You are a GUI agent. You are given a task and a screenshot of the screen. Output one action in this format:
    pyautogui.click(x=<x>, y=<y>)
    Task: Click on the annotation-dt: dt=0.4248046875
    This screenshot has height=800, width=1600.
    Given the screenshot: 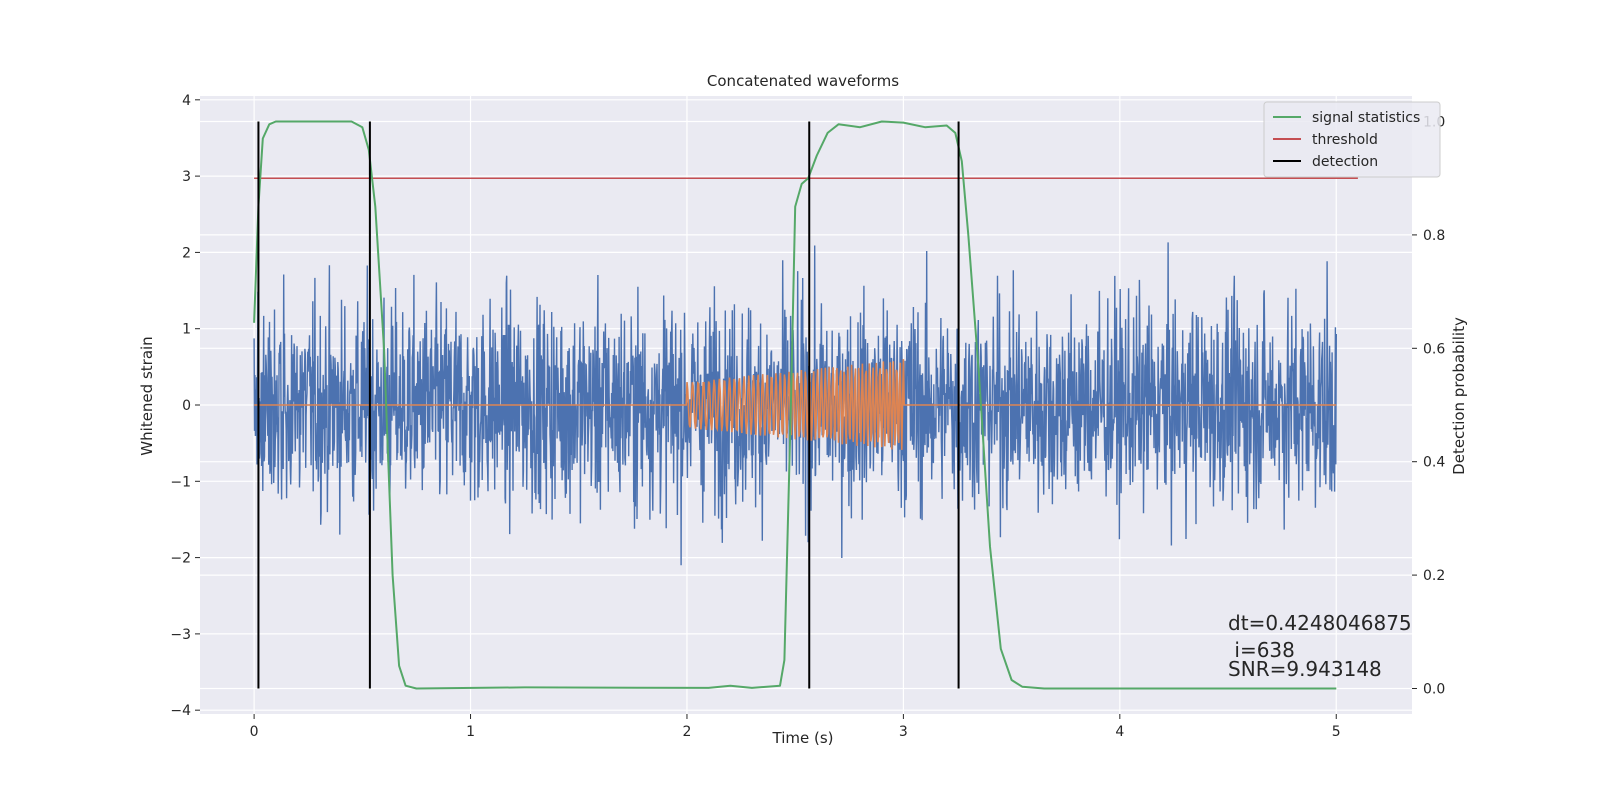 What is the action you would take?
    pyautogui.click(x=1320, y=623)
    